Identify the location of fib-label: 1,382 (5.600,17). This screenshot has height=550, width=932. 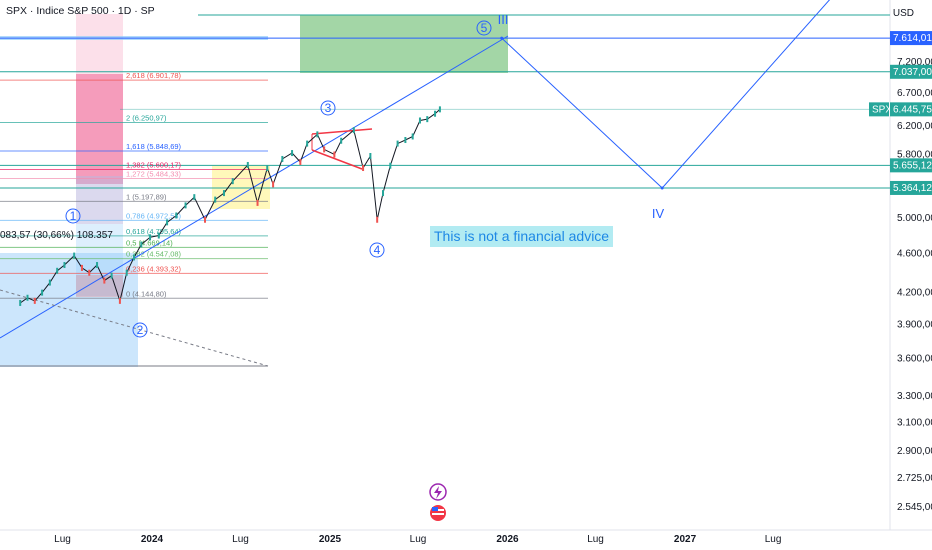
(154, 165).